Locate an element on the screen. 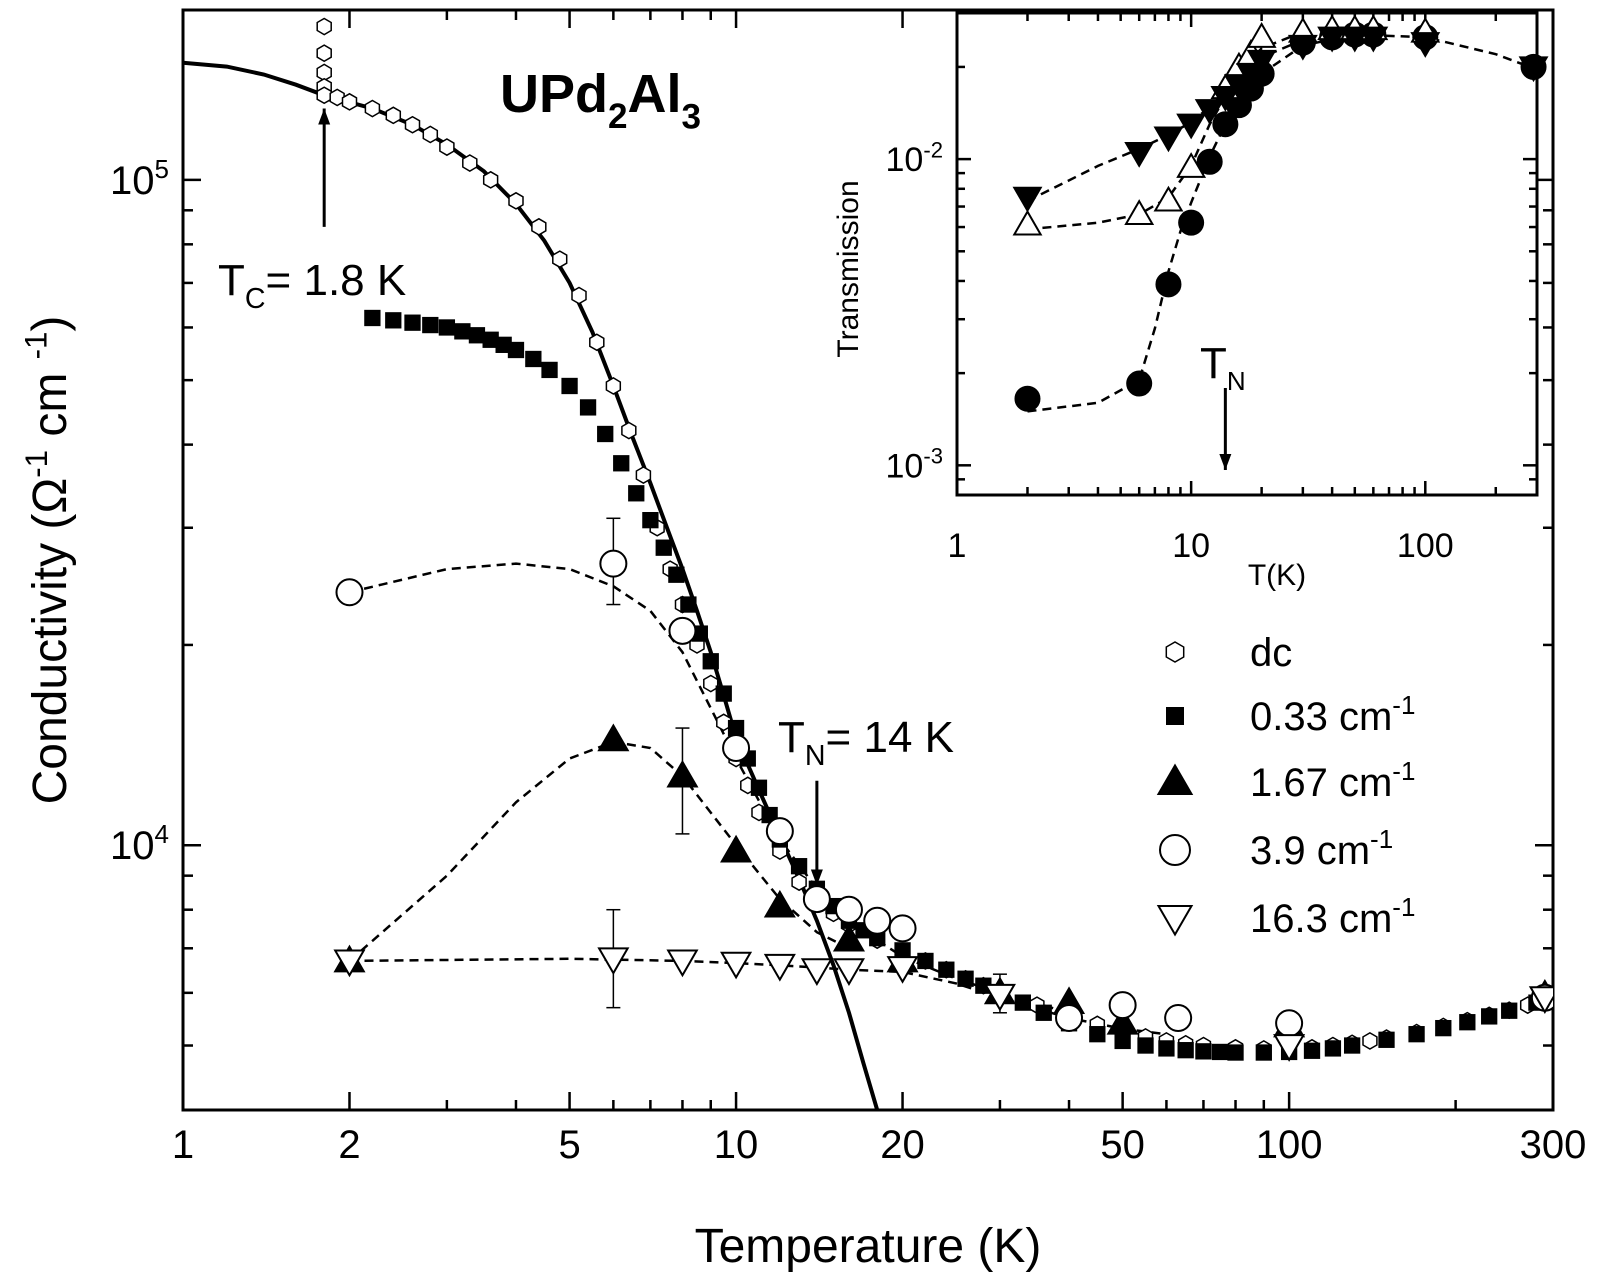  compound-title-part: UPd is located at coordinates (554, 94).